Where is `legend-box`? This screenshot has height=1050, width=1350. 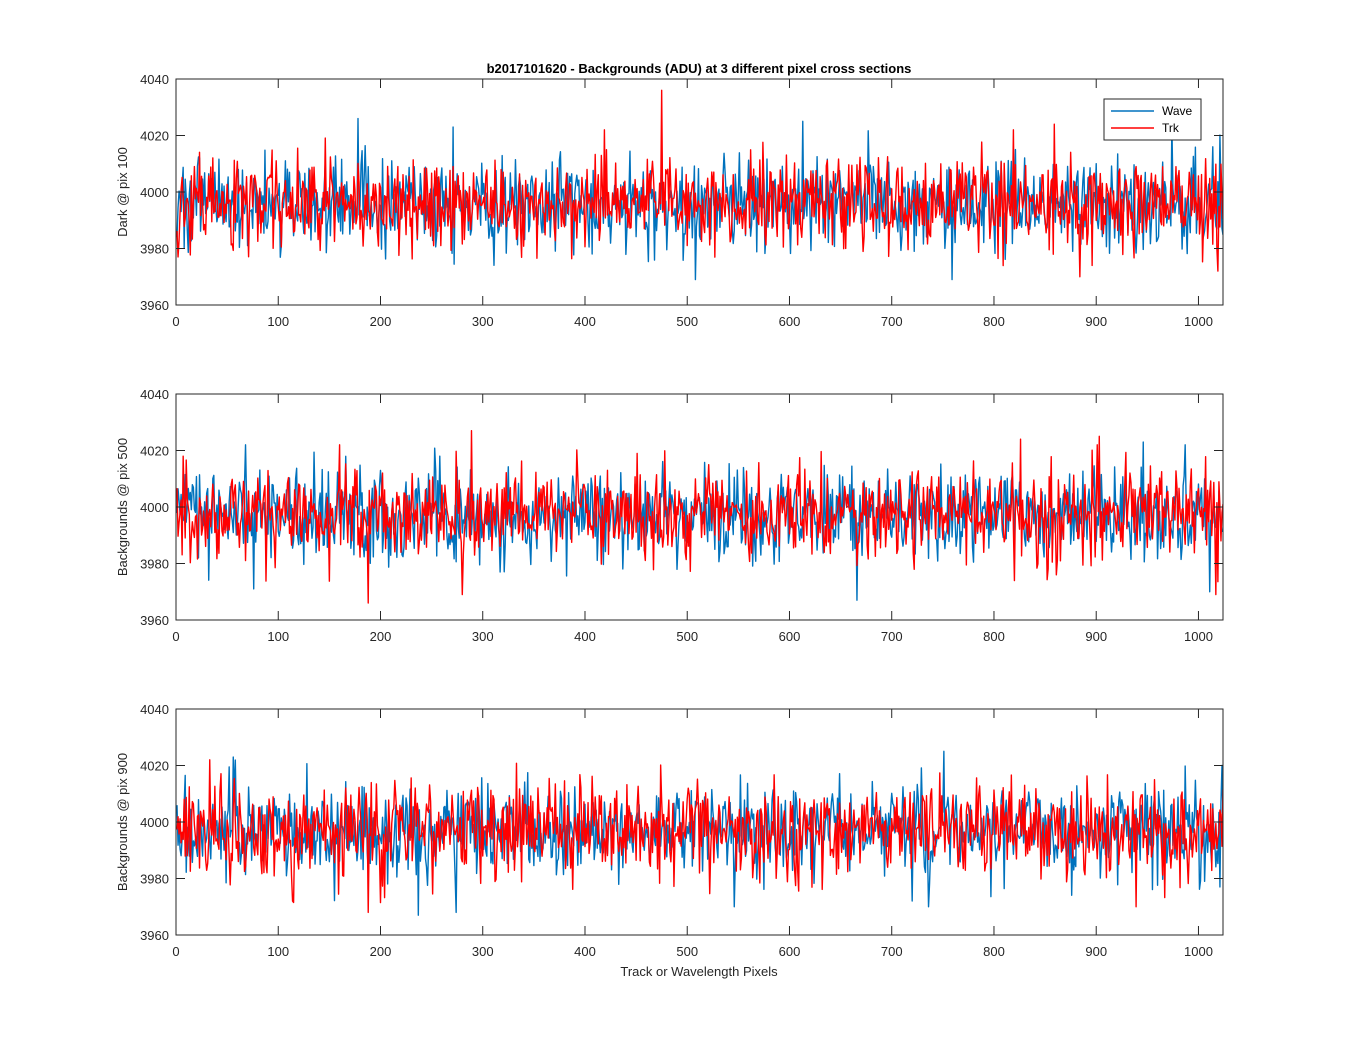 legend-box is located at coordinates (1152, 119).